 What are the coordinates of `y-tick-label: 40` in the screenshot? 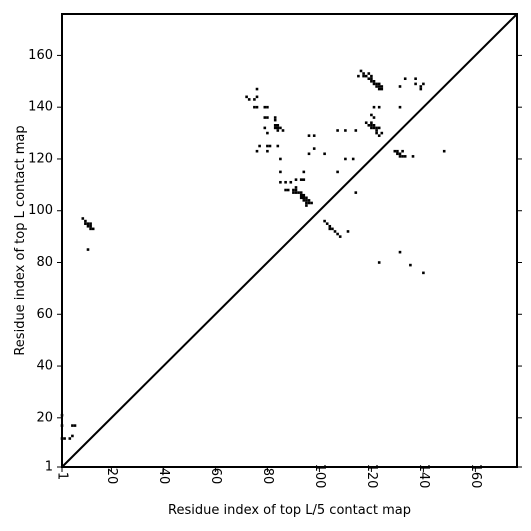 It's located at (44, 366).